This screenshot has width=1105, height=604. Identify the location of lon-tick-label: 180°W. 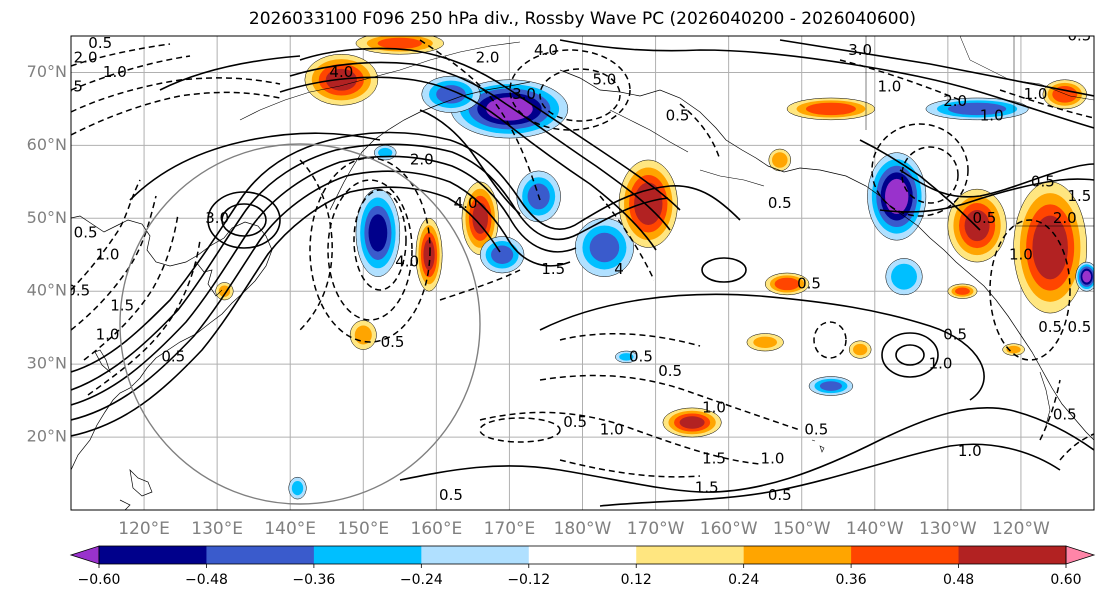
(583, 529).